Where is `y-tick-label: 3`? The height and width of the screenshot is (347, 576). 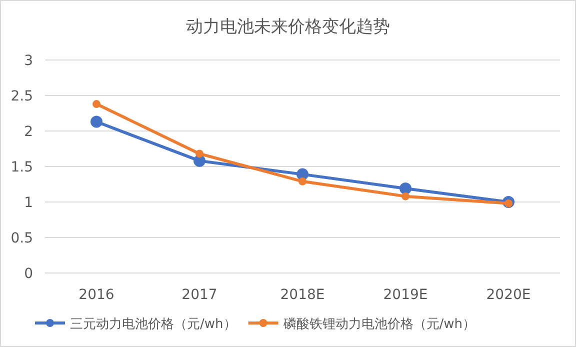 y-tick-label: 3 is located at coordinates (28, 61).